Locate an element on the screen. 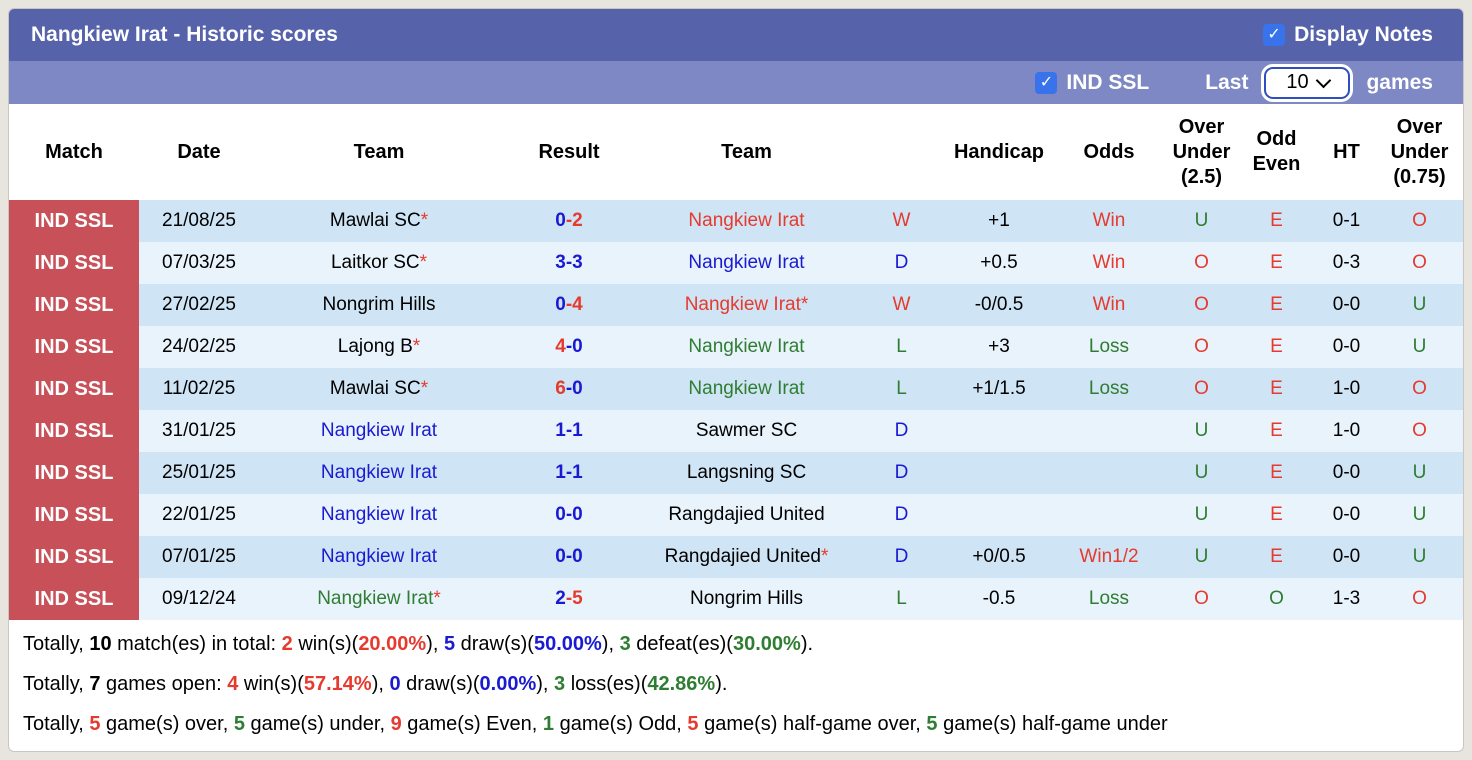 The width and height of the screenshot is (1472, 760). column-header: HT is located at coordinates (1346, 152).